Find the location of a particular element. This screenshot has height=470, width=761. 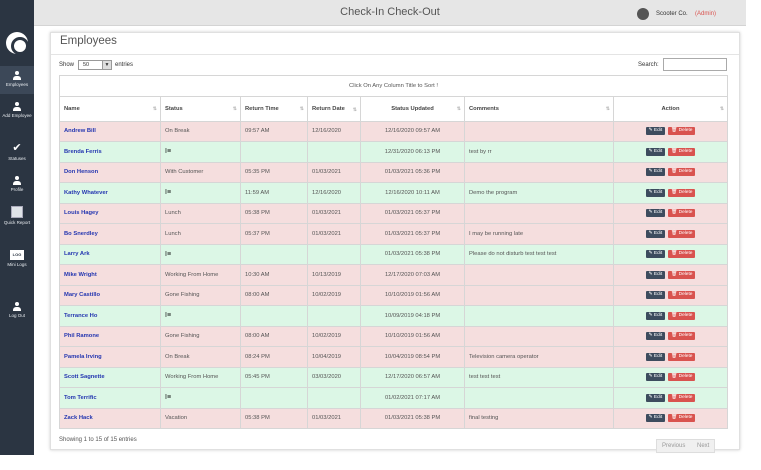

status-cell: I≡ is located at coordinates (200, 316).